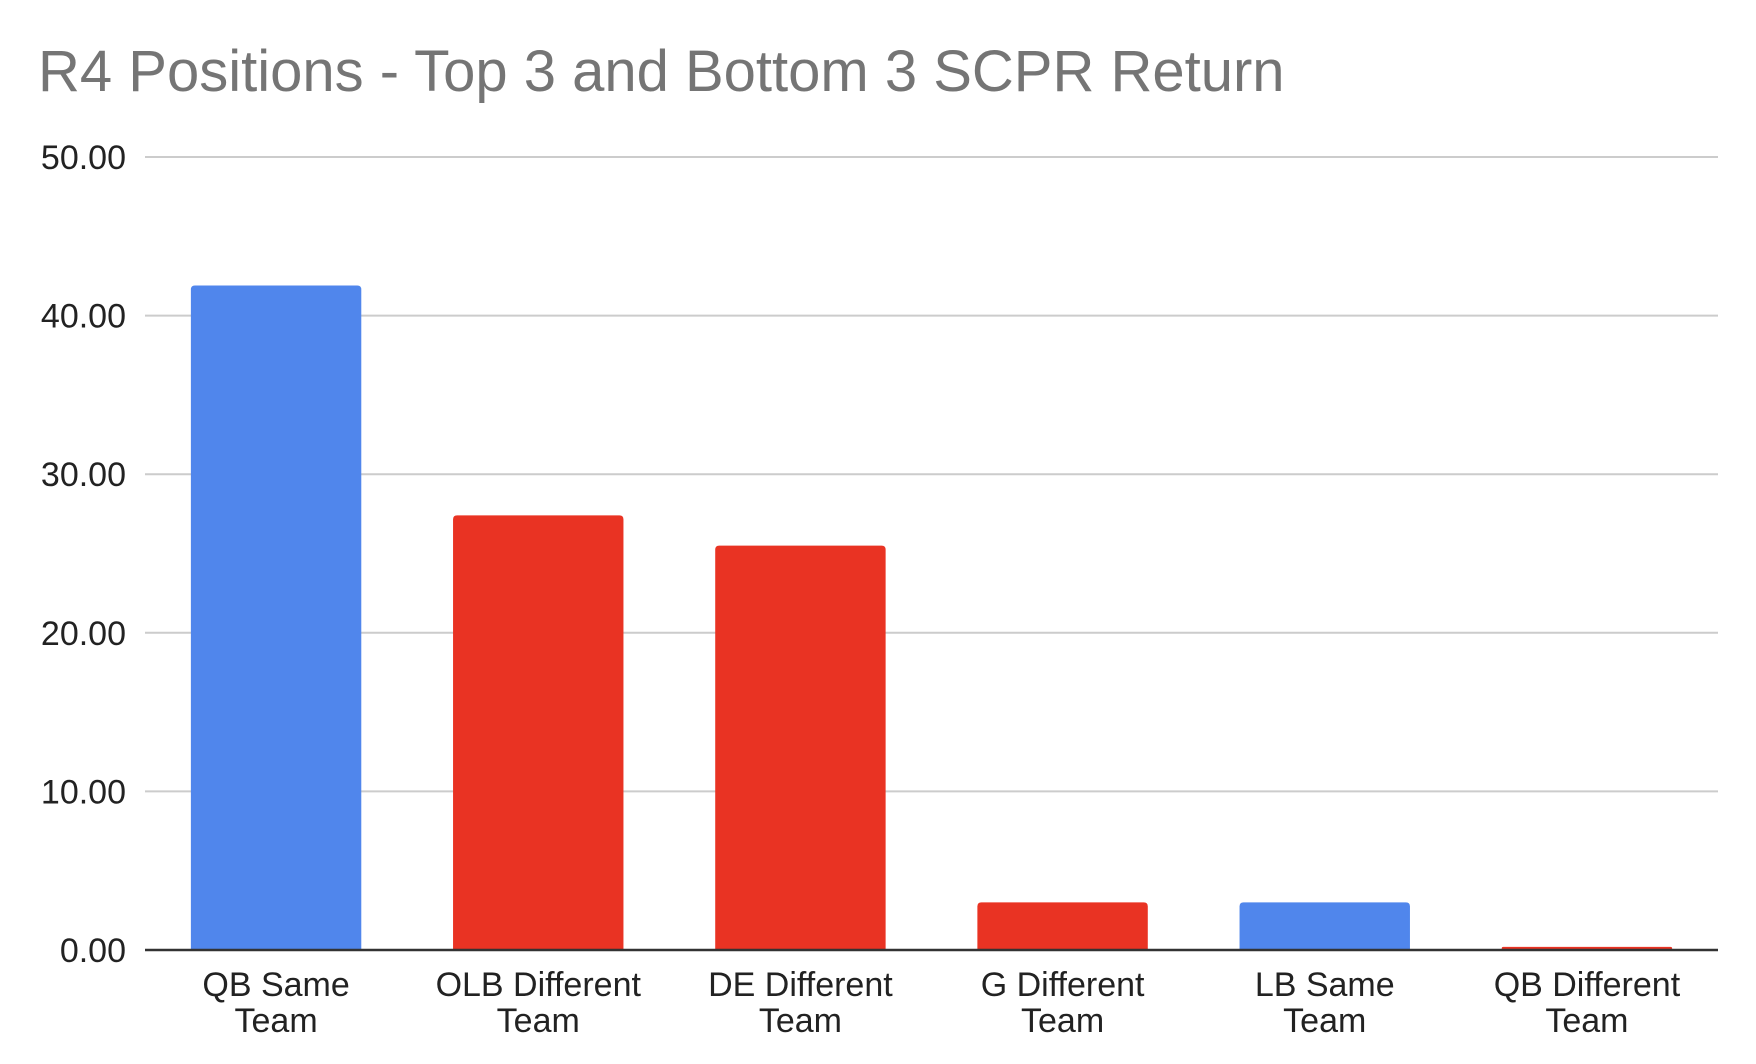 The width and height of the screenshot is (1756, 1064). What do you see at coordinates (800, 985) in the screenshot?
I see `x-tick-label: DE Different` at bounding box center [800, 985].